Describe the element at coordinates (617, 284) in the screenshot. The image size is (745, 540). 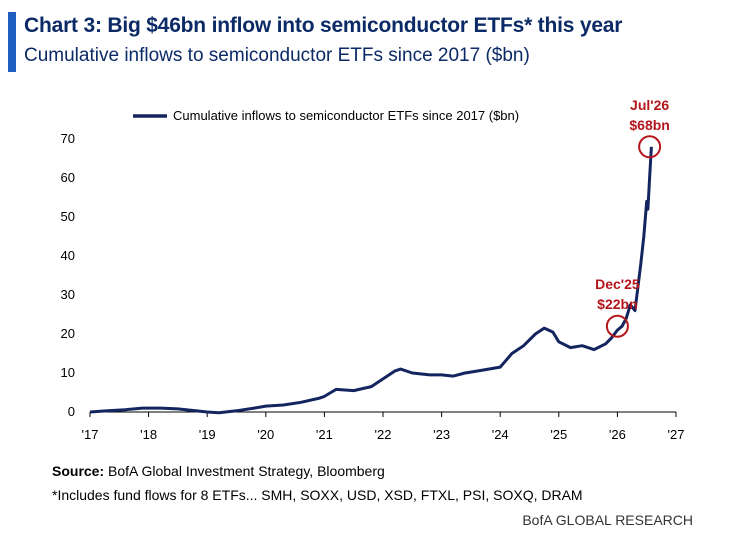
I see `annotation-date: Dec'25` at that location.